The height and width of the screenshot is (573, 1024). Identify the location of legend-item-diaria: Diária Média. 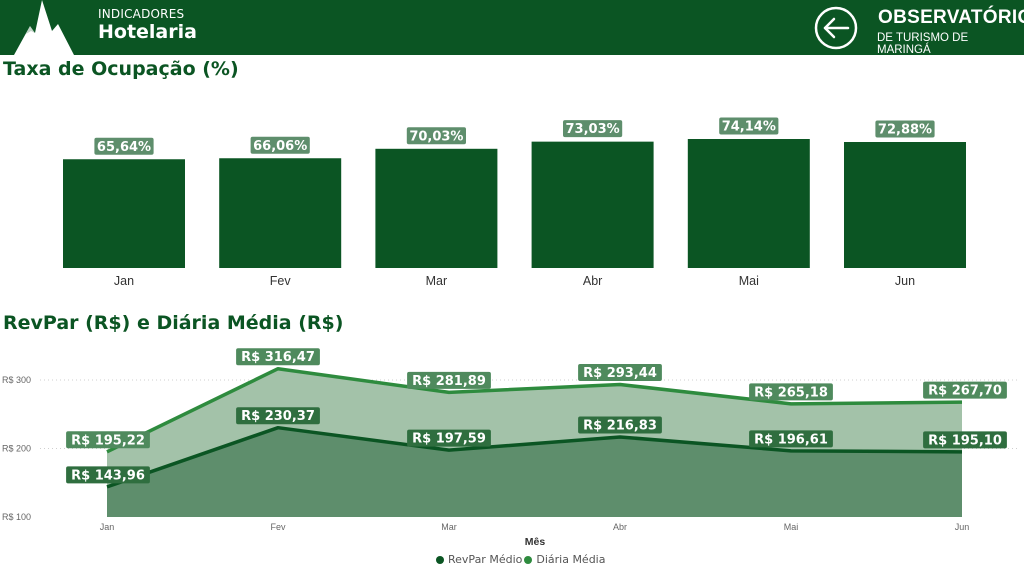
(564, 559).